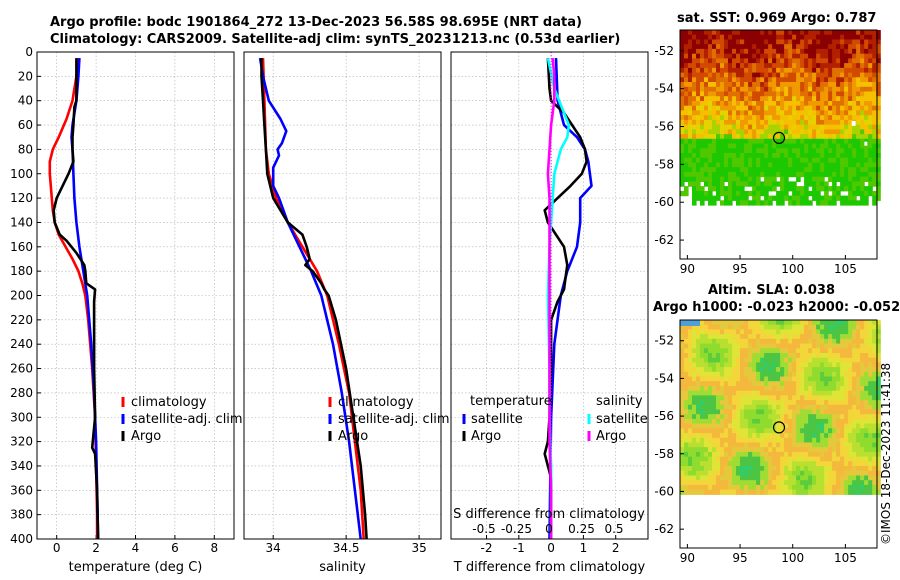 Image resolution: width=900 pixels, height=580 pixels. Describe the element at coordinates (136, 548) in the screenshot. I see `xtick-label: 4` at that location.